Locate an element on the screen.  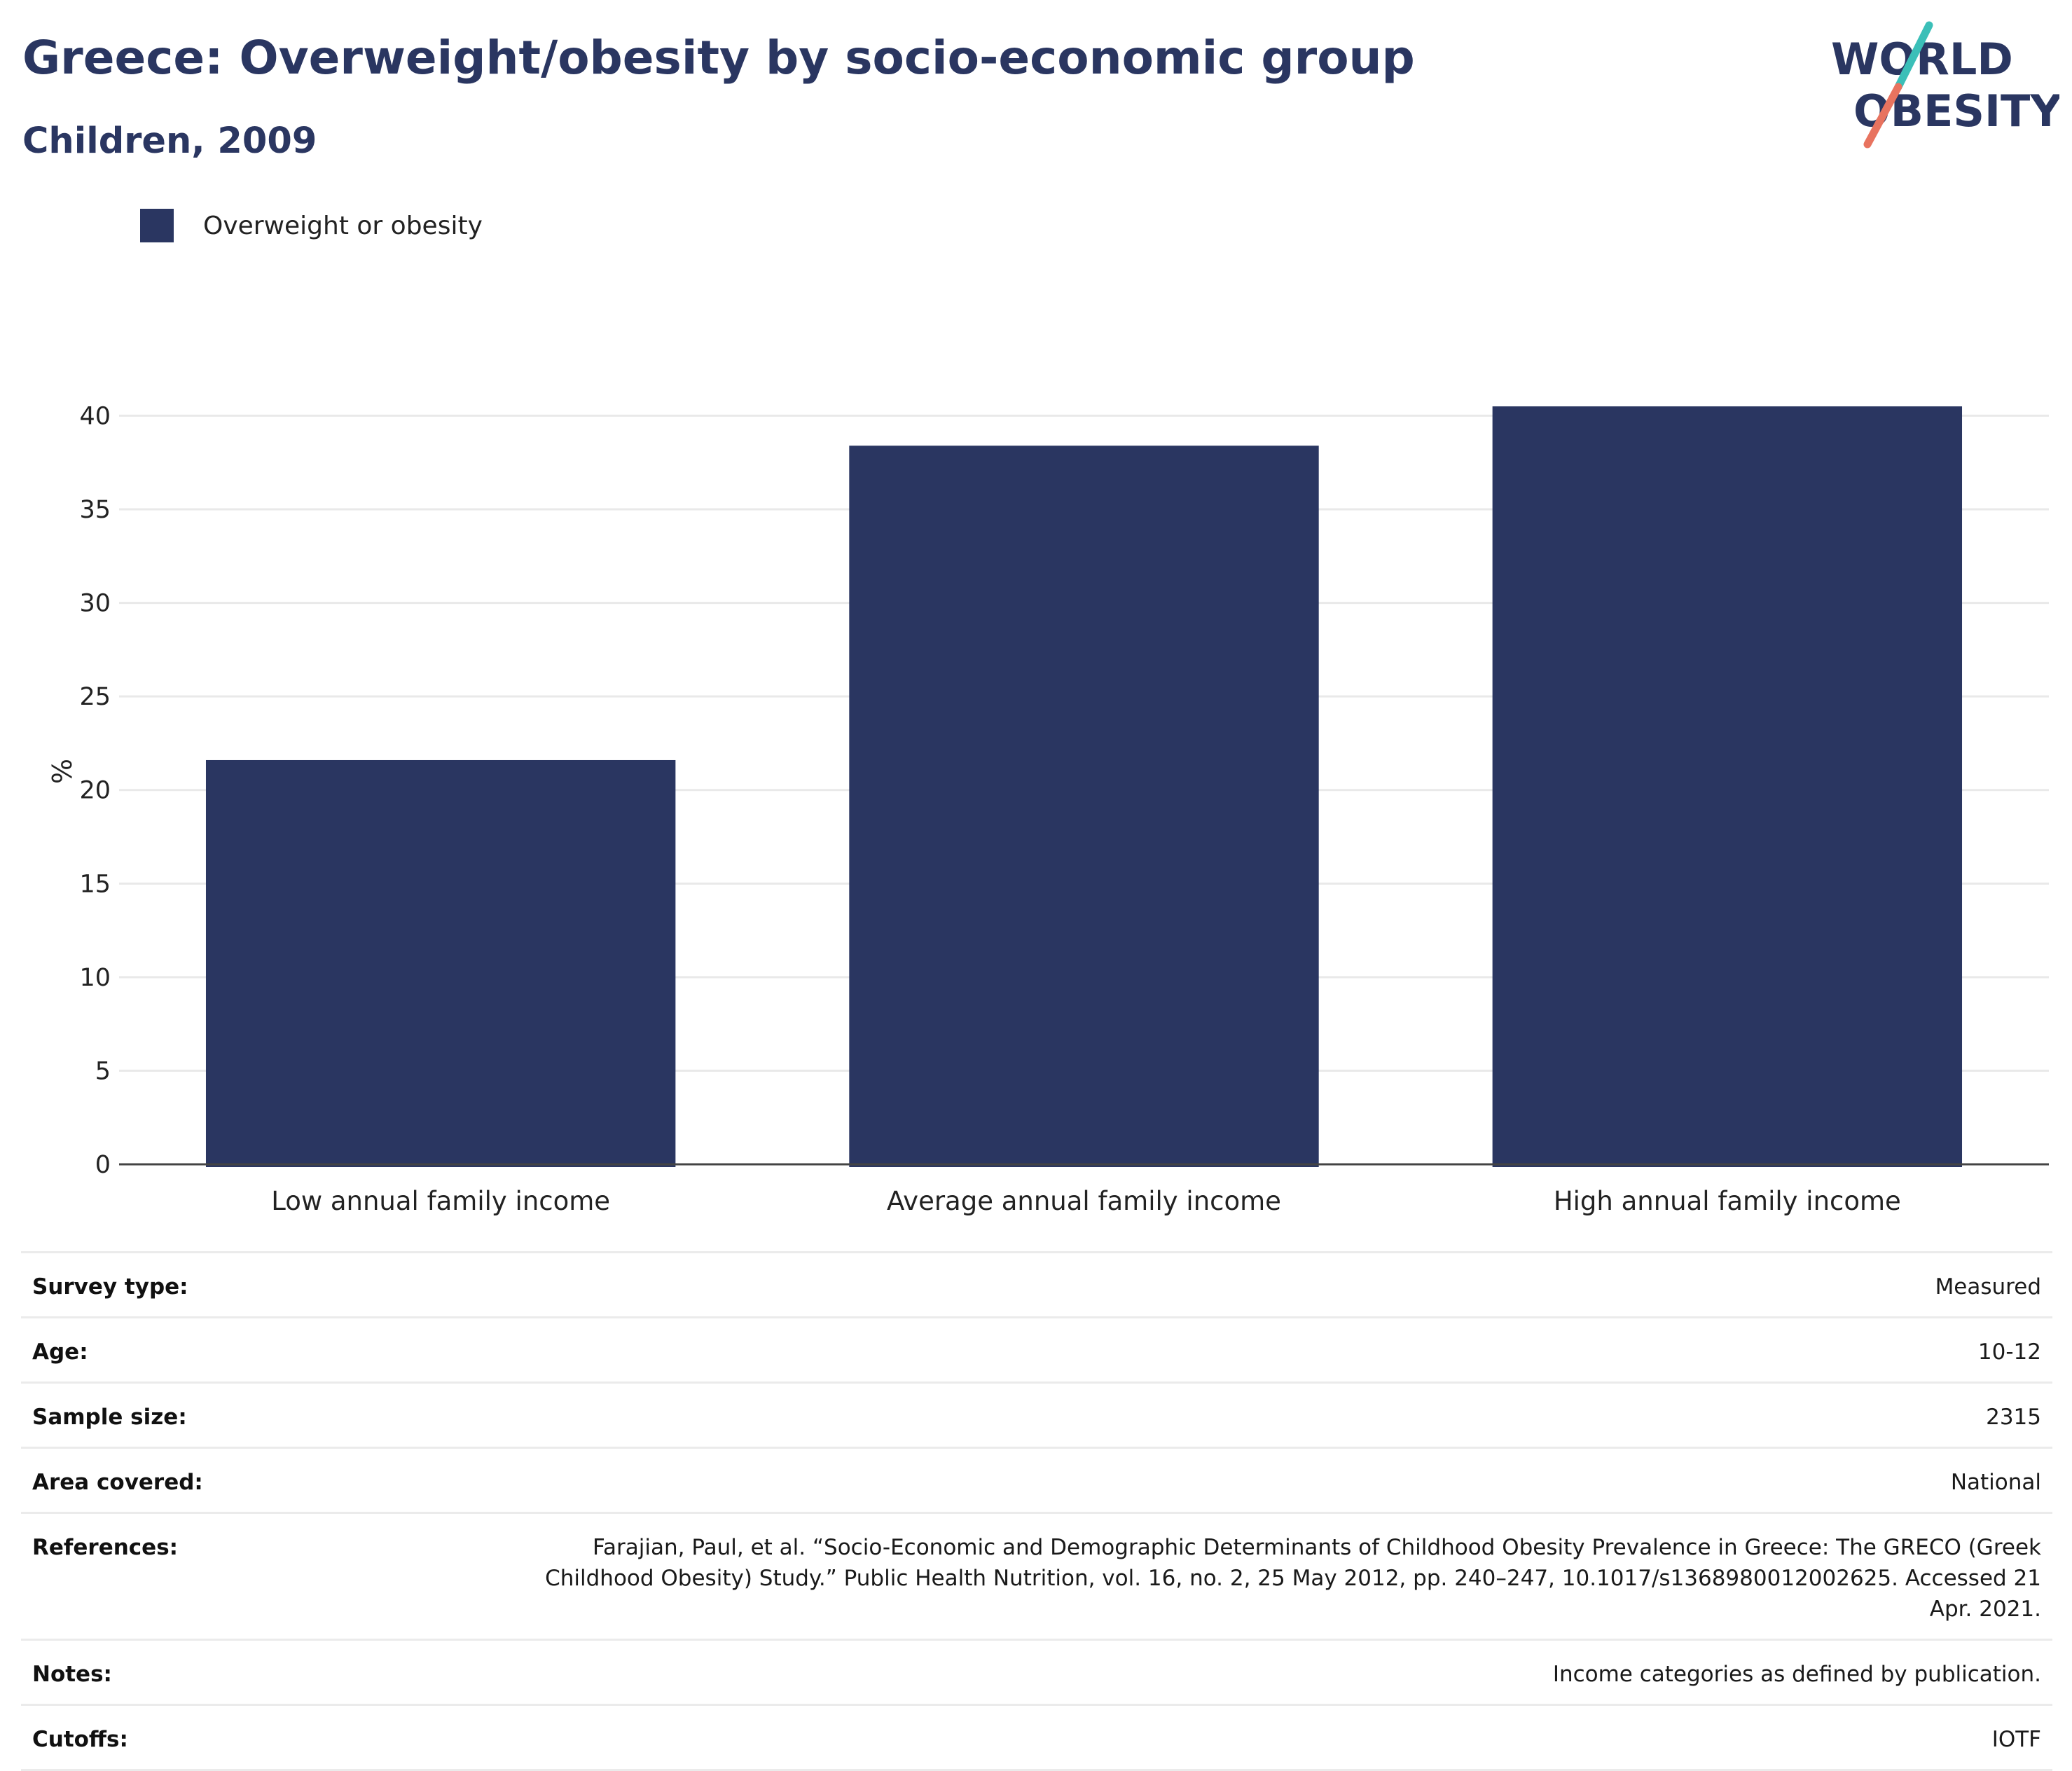
info-label: Area covered: is located at coordinates (118, 1482).